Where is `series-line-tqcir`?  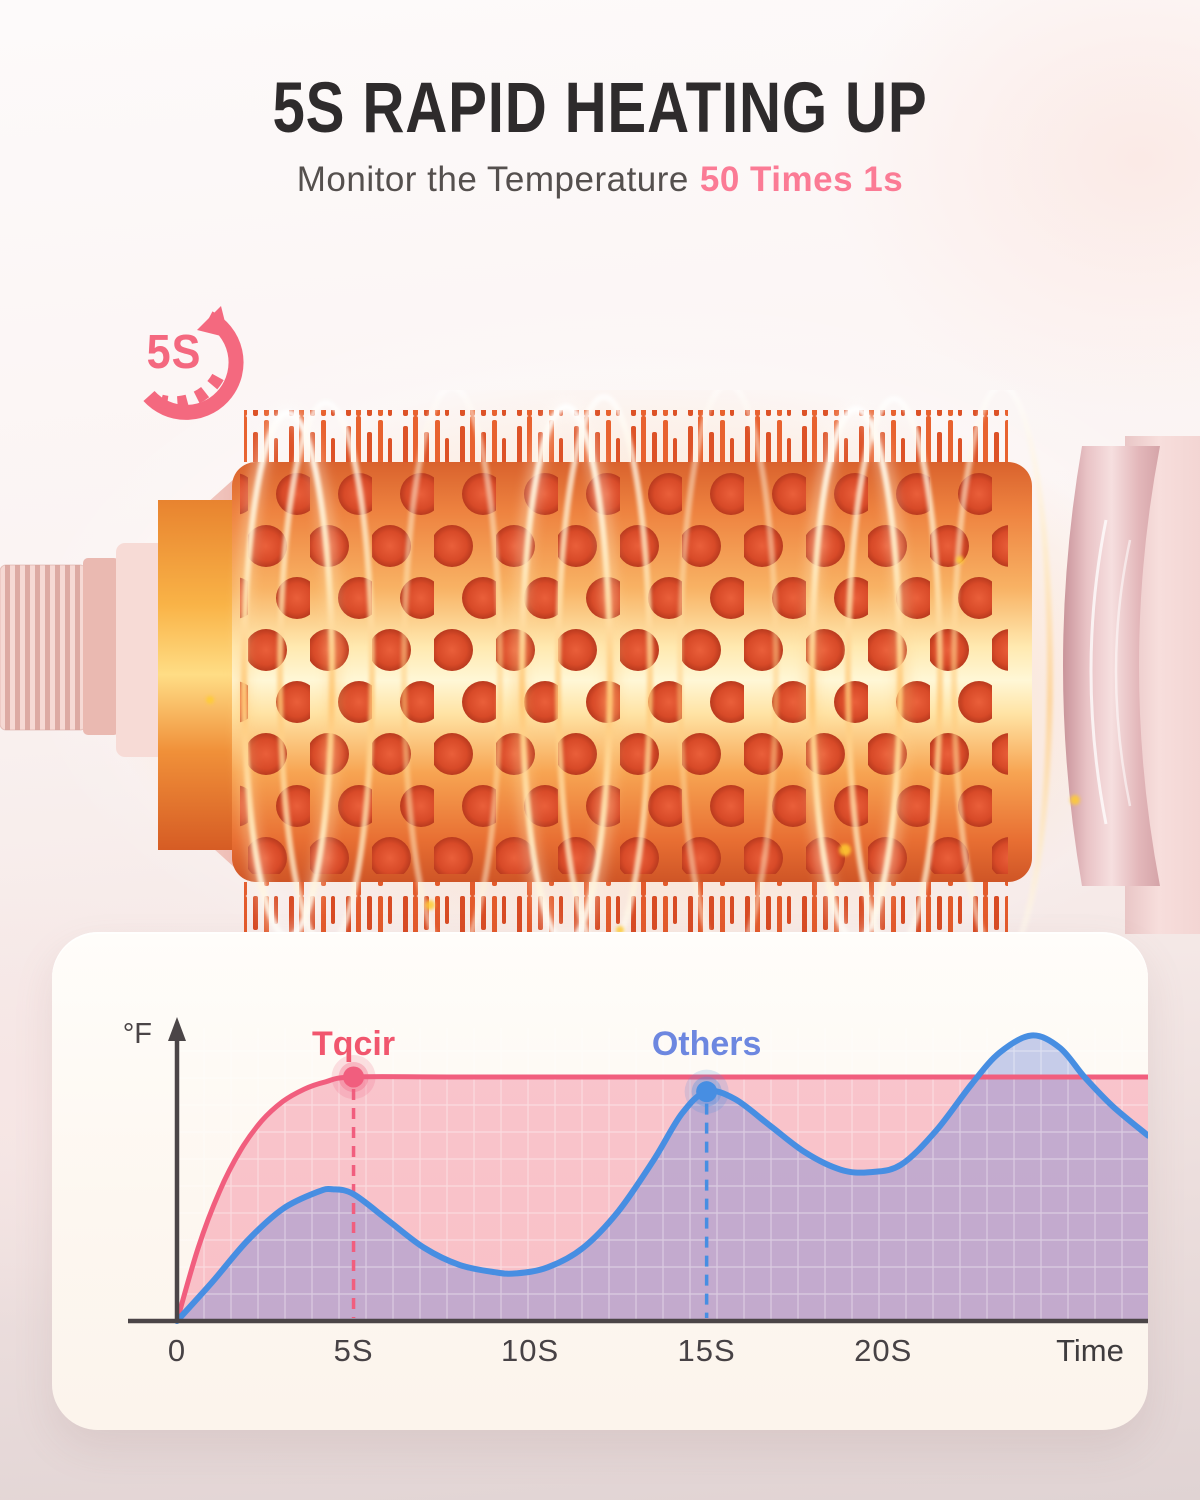
series-line-tqcir is located at coordinates (661, 1199).